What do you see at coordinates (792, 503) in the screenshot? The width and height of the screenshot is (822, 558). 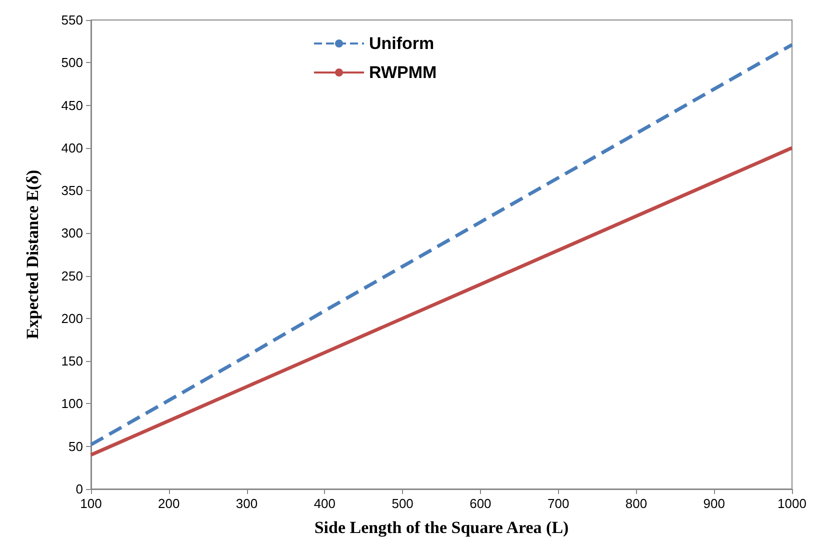 I see `x-tick-label: 1000` at bounding box center [792, 503].